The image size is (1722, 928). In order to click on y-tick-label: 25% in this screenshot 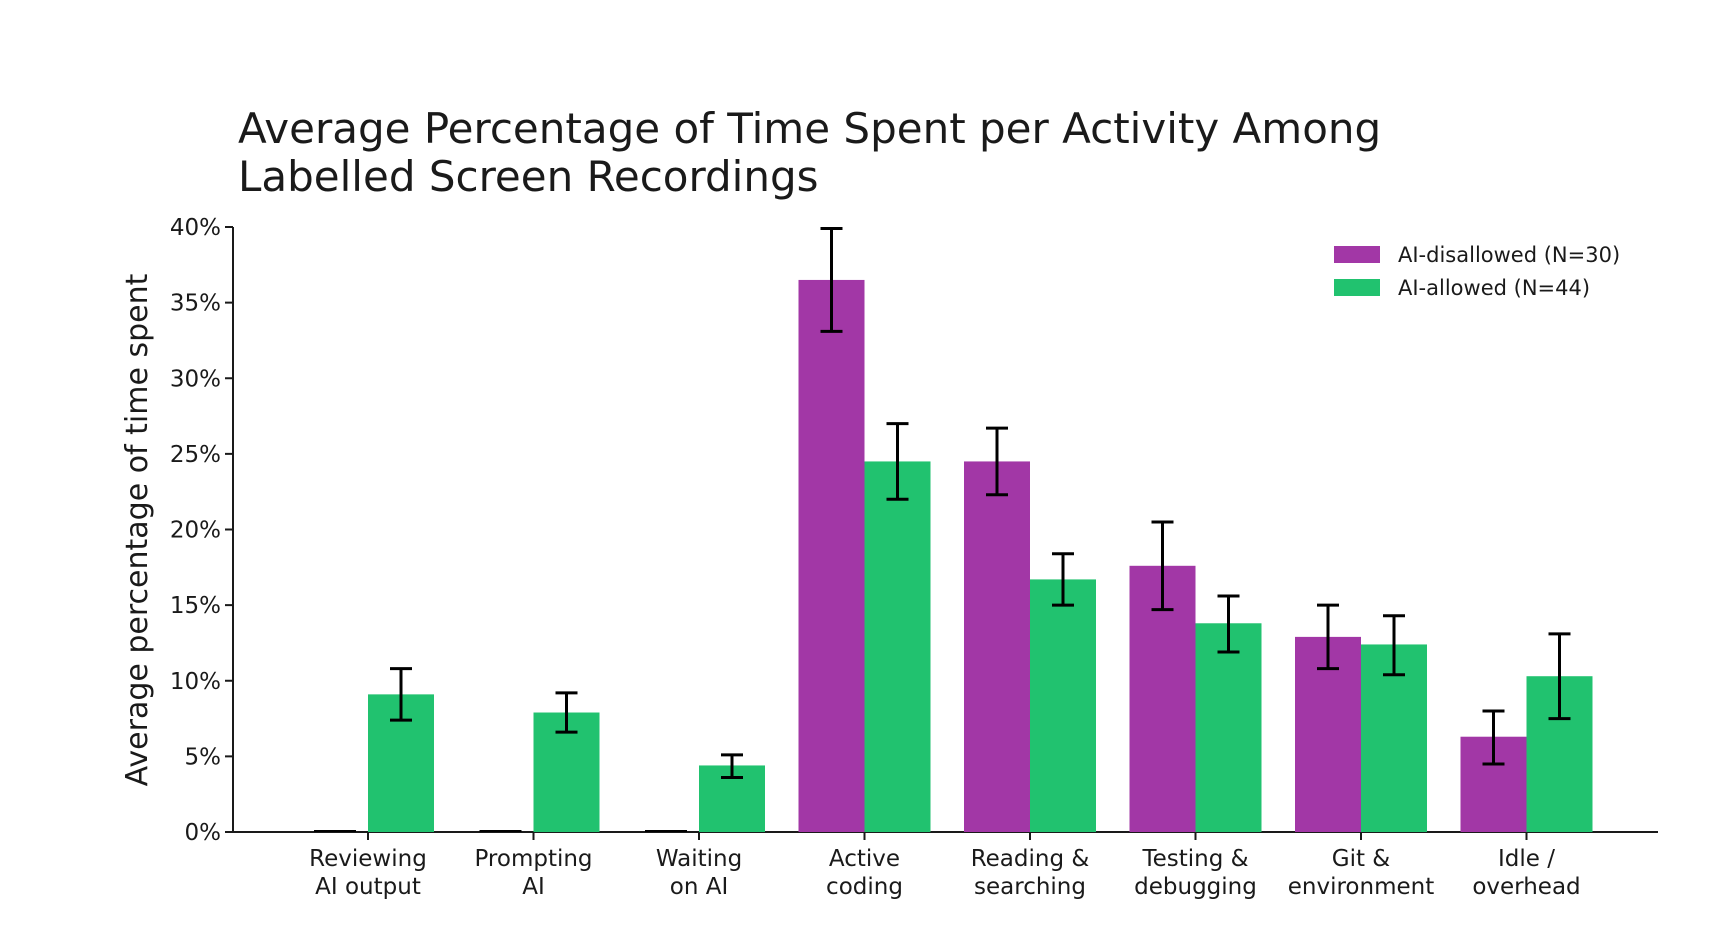, I will do `click(195, 455)`.